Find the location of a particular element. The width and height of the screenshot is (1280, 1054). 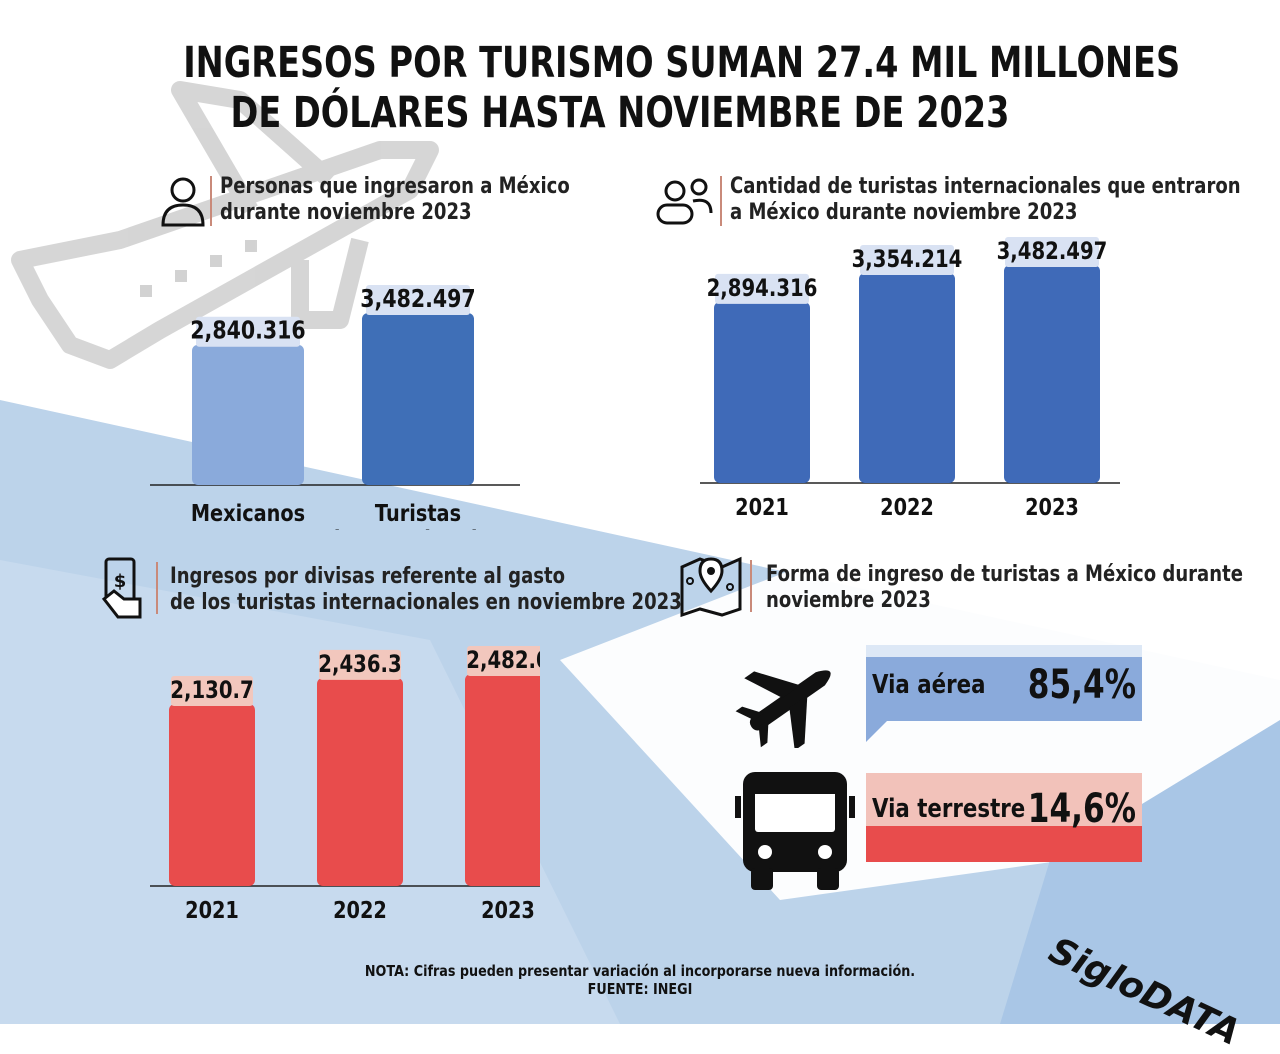

source-text: FUENTE: INEGI is located at coordinates (640, 989).